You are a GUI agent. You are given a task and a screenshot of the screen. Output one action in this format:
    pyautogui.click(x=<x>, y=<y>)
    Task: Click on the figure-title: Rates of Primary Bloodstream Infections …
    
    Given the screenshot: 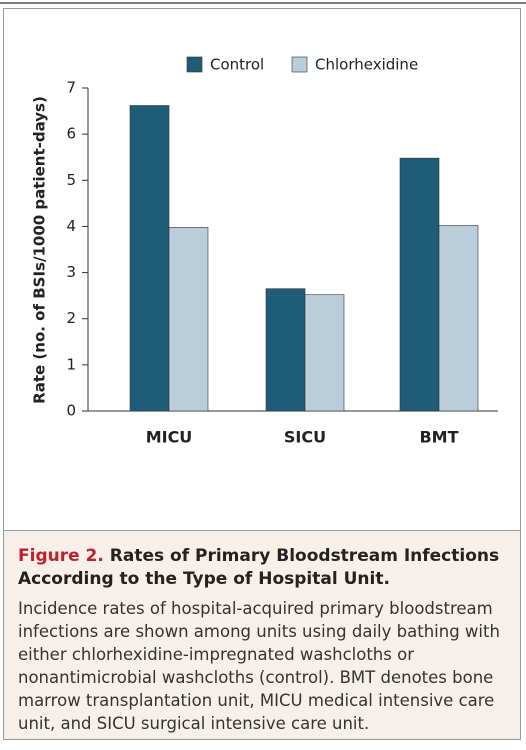 What is the action you would take?
    pyautogui.click(x=259, y=567)
    